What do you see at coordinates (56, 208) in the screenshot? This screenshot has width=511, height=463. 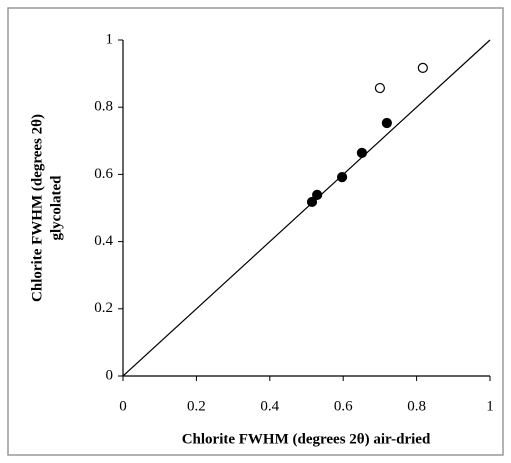 I see `y-axis-label: glycolated` at bounding box center [56, 208].